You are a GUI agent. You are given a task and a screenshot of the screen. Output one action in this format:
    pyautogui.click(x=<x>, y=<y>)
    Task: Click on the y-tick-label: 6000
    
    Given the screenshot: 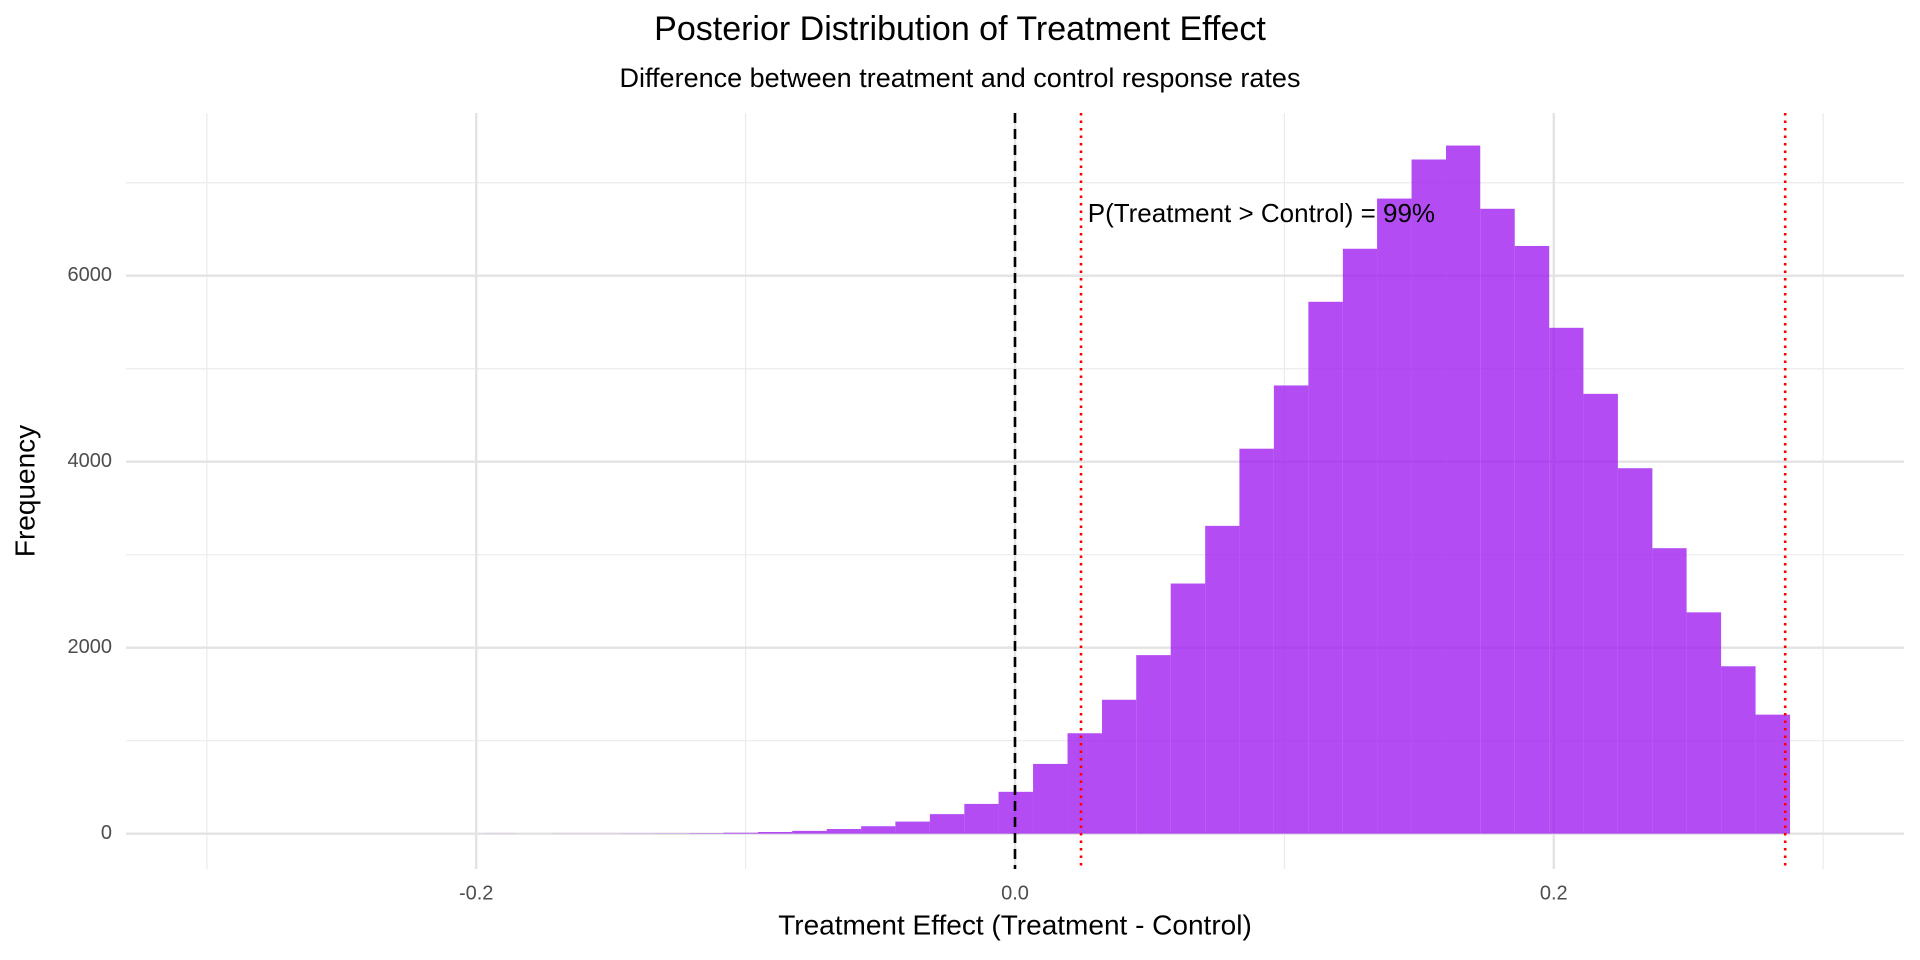 What is the action you would take?
    pyautogui.click(x=90, y=275)
    